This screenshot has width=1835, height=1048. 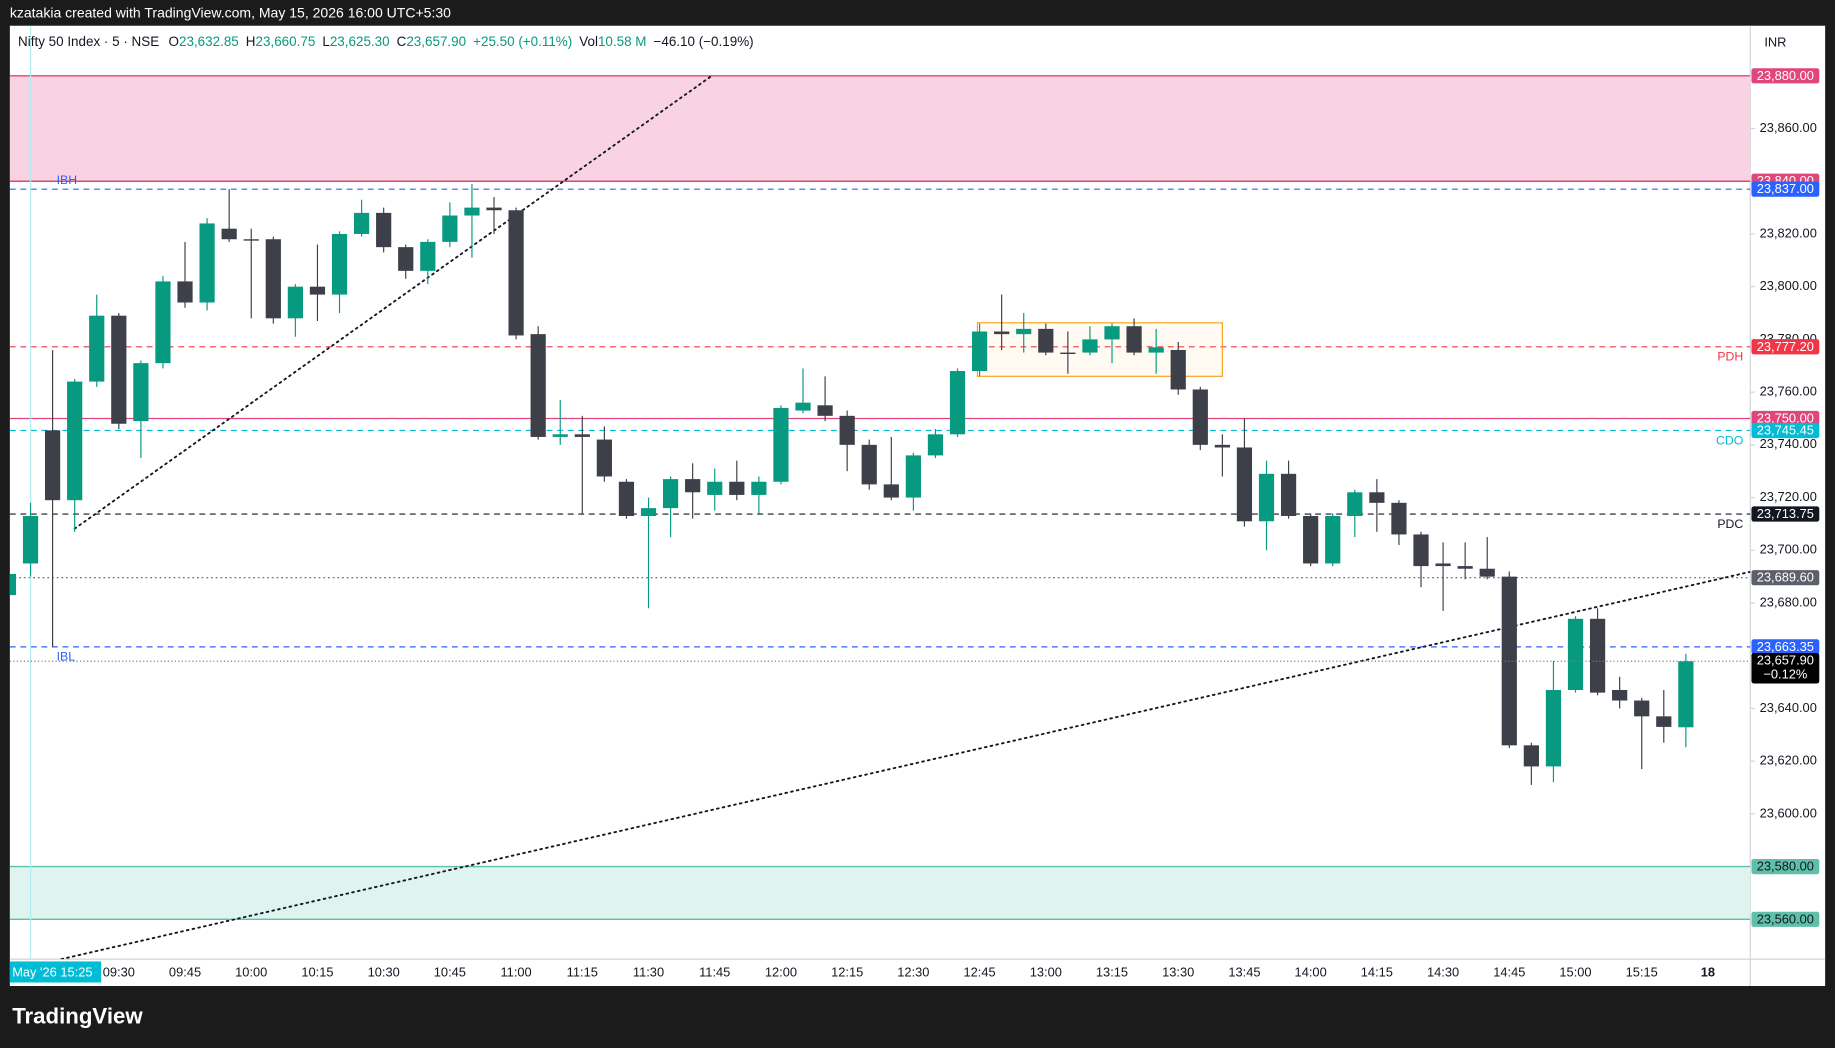 I want to click on price-badge-label: 23,713.75, so click(x=1785, y=513).